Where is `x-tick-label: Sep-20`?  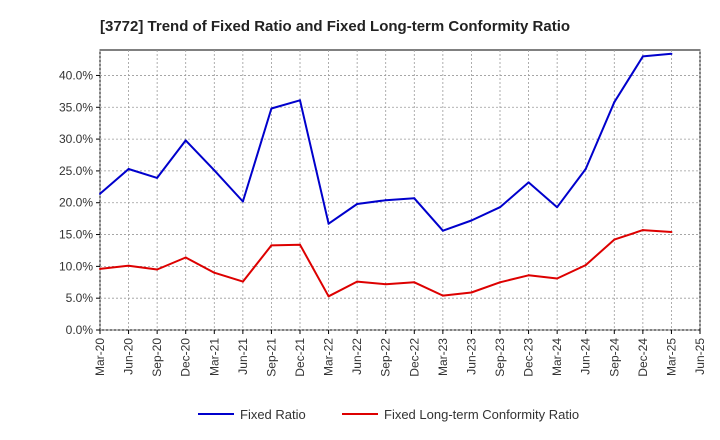 x-tick-label: Sep-20 is located at coordinates (157, 357).